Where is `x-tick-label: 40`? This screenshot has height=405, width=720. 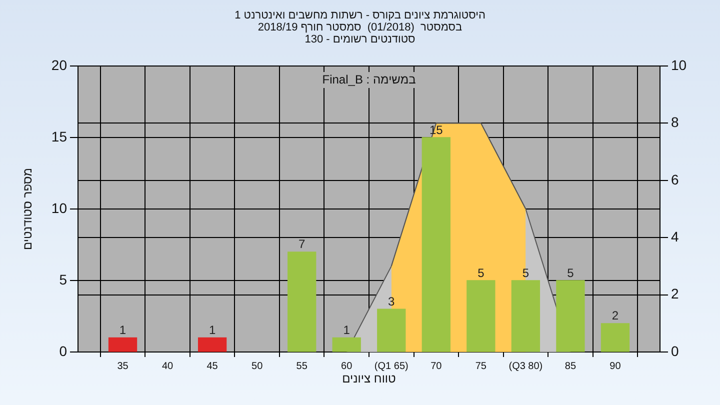 x-tick-label: 40 is located at coordinates (168, 366).